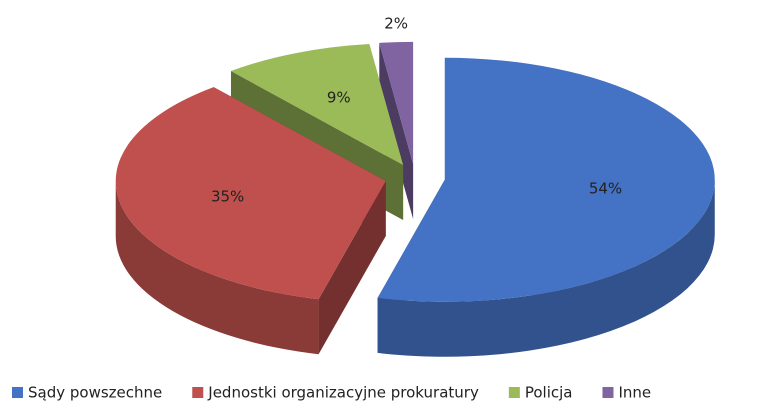 This screenshot has height=405, width=777. I want to click on legend-label: Policja, so click(549, 393).